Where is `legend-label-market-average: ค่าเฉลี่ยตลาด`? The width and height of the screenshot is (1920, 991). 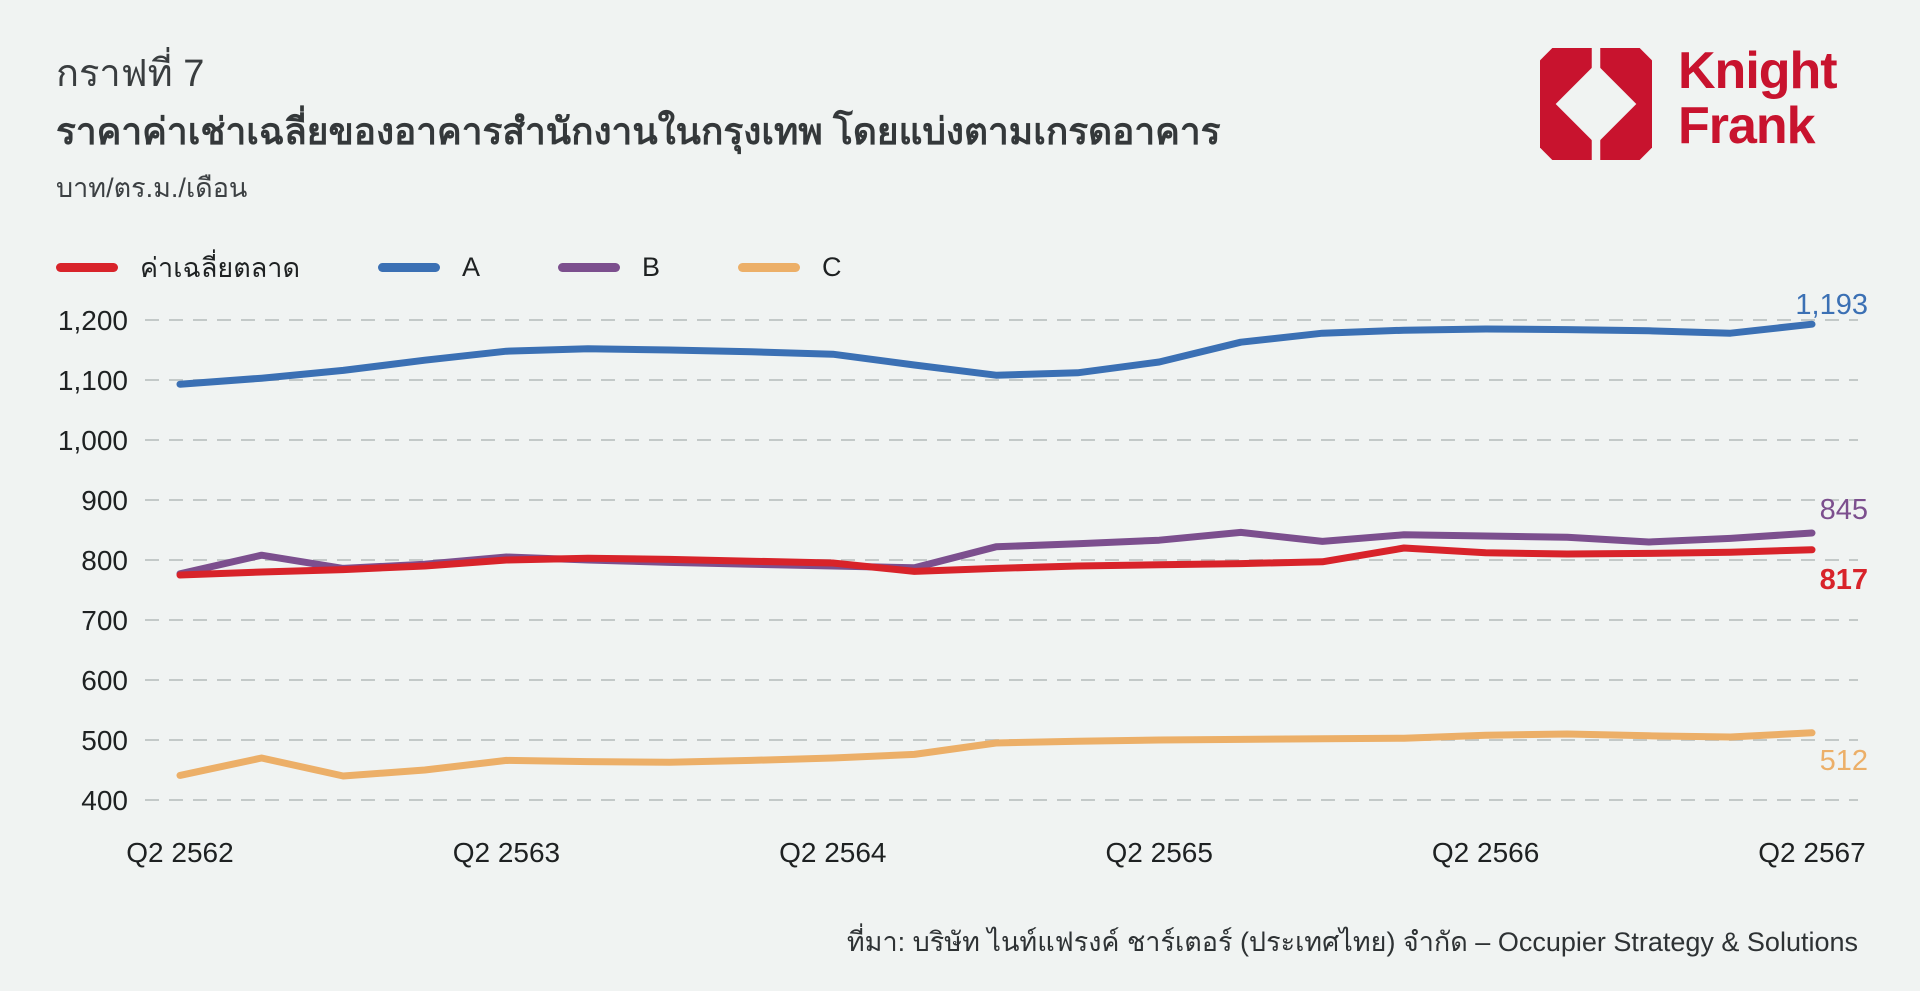 legend-label-market-average: ค่าเฉลี่ยตลาด is located at coordinates (220, 268).